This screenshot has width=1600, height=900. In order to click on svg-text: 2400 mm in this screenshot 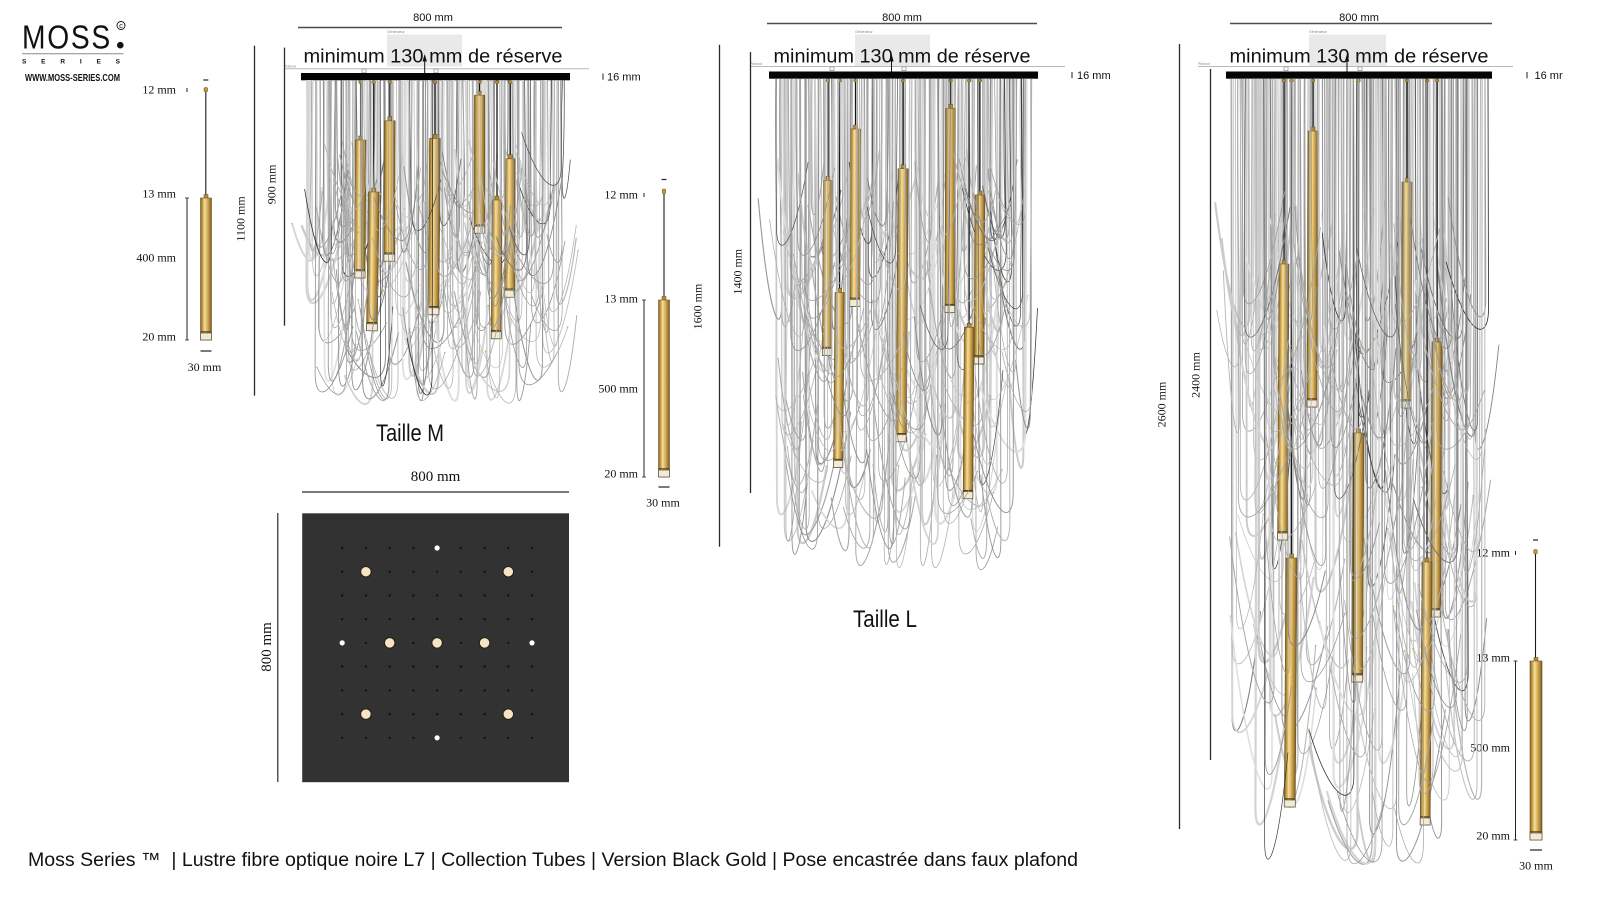, I will do `click(1196, 375)`.